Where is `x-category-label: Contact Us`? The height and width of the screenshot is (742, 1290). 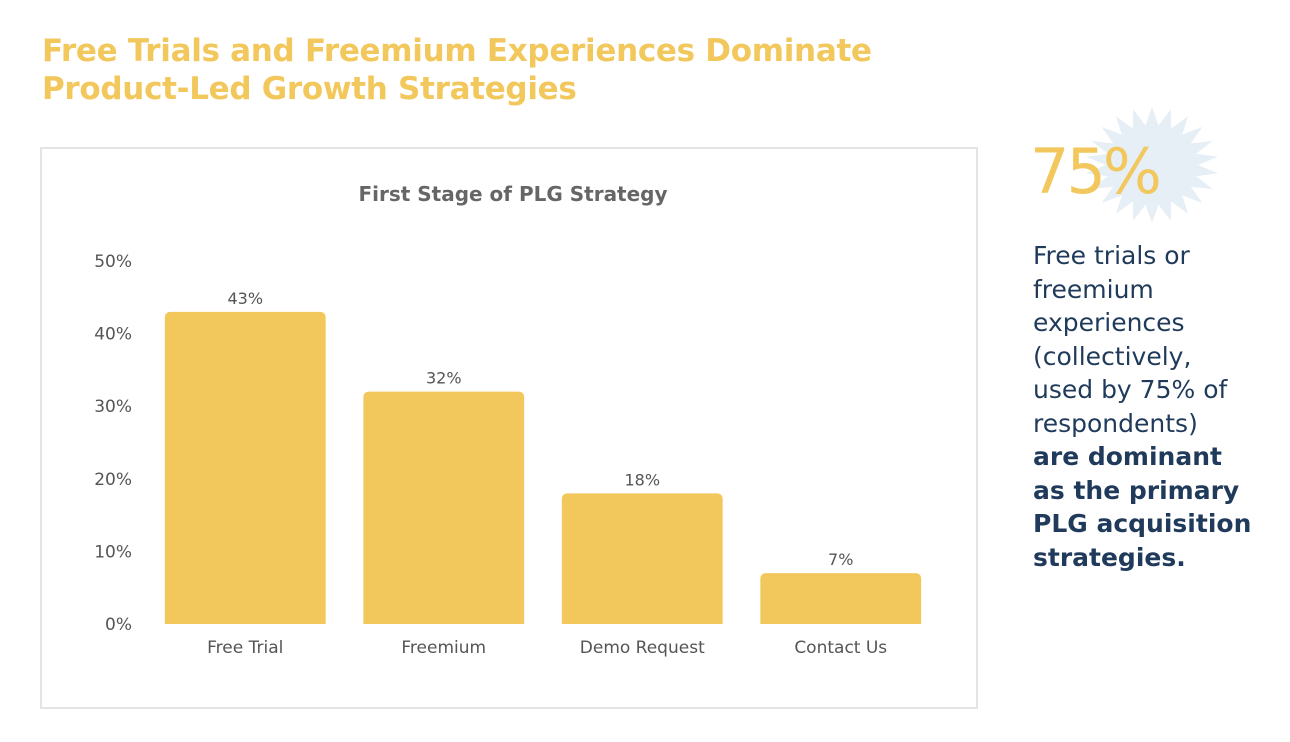
x-category-label: Contact Us is located at coordinates (840, 648).